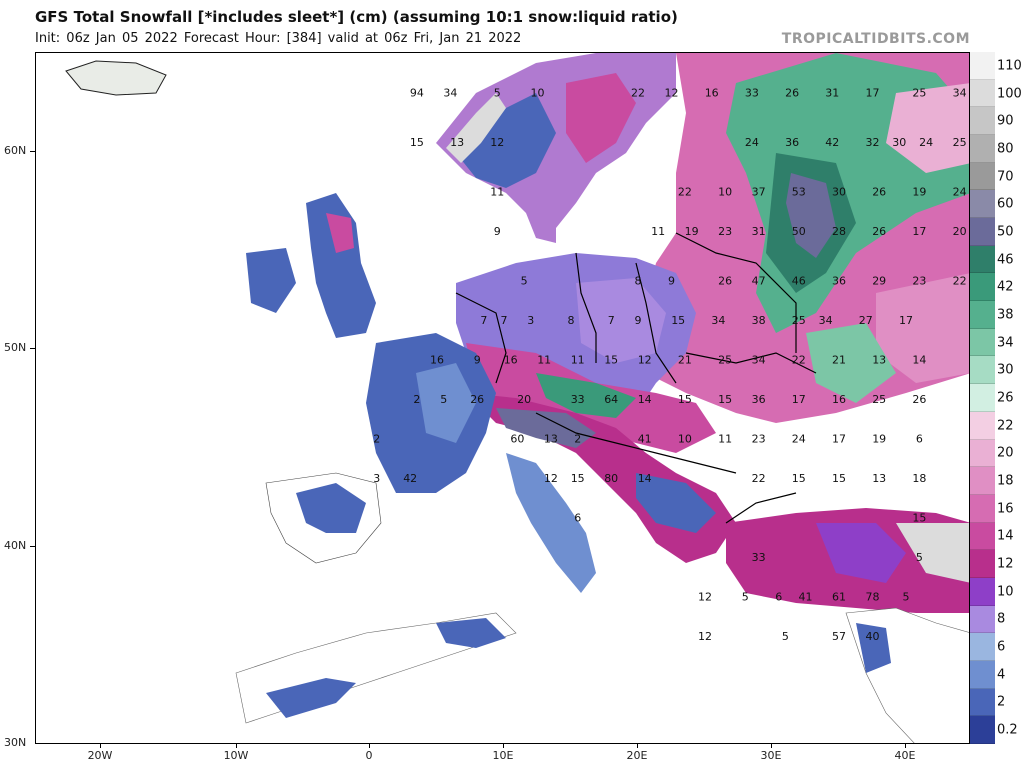 The width and height of the screenshot is (1022, 769). I want to click on snowfall-value: 27, so click(866, 320).